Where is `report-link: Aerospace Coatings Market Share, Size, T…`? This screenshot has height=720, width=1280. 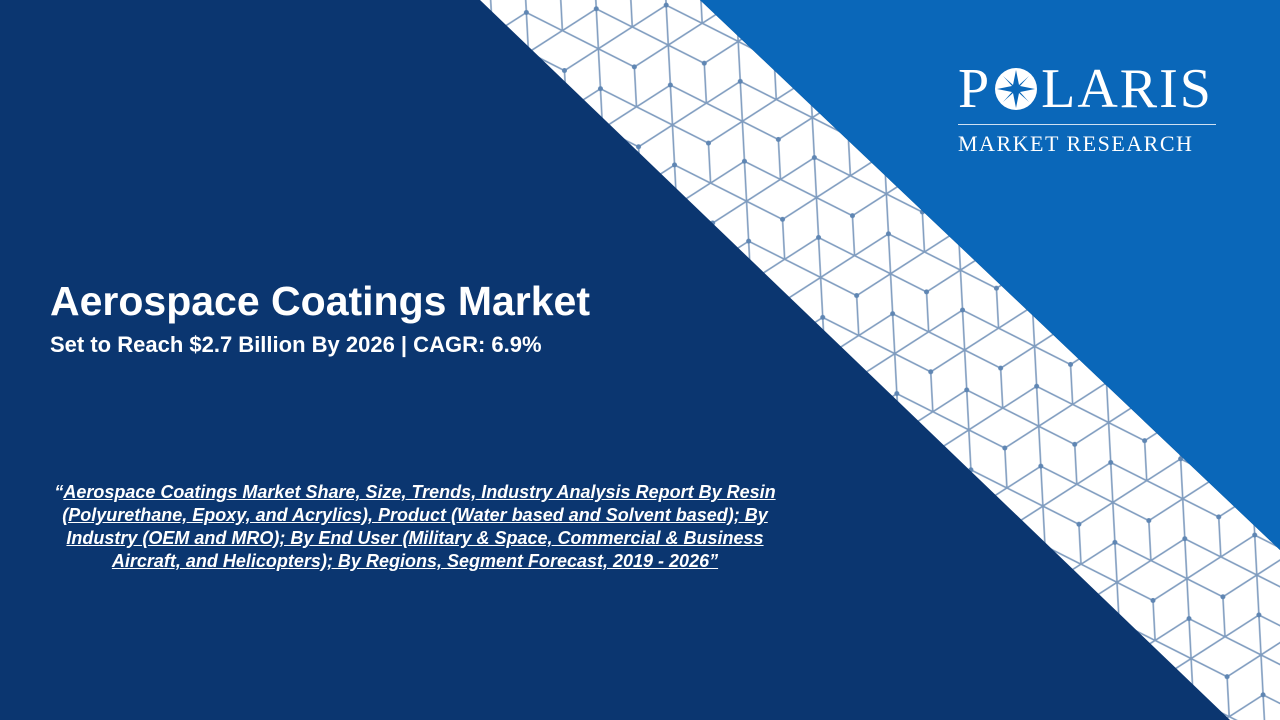
report-link: Aerospace Coatings Market Share, Size, T… is located at coordinates (419, 526).